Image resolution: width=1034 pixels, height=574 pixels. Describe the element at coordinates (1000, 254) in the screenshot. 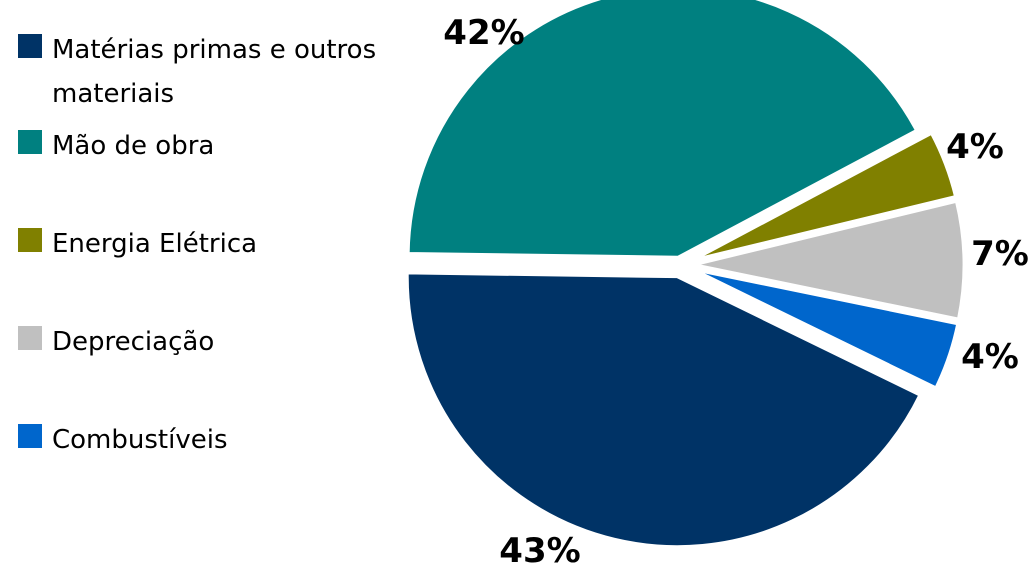

I see `slice-percent-label-3: 7%` at that location.